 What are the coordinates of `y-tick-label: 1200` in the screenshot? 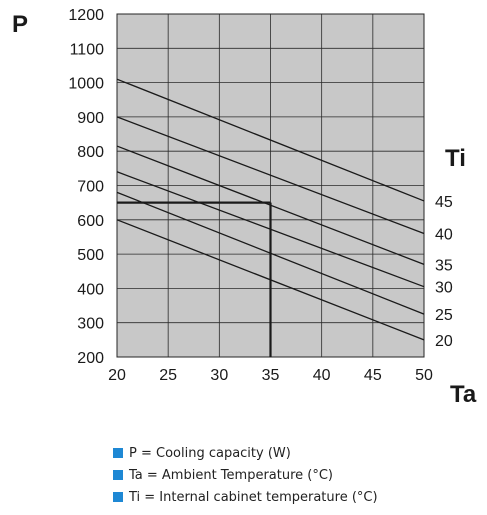 It's located at (86, 15).